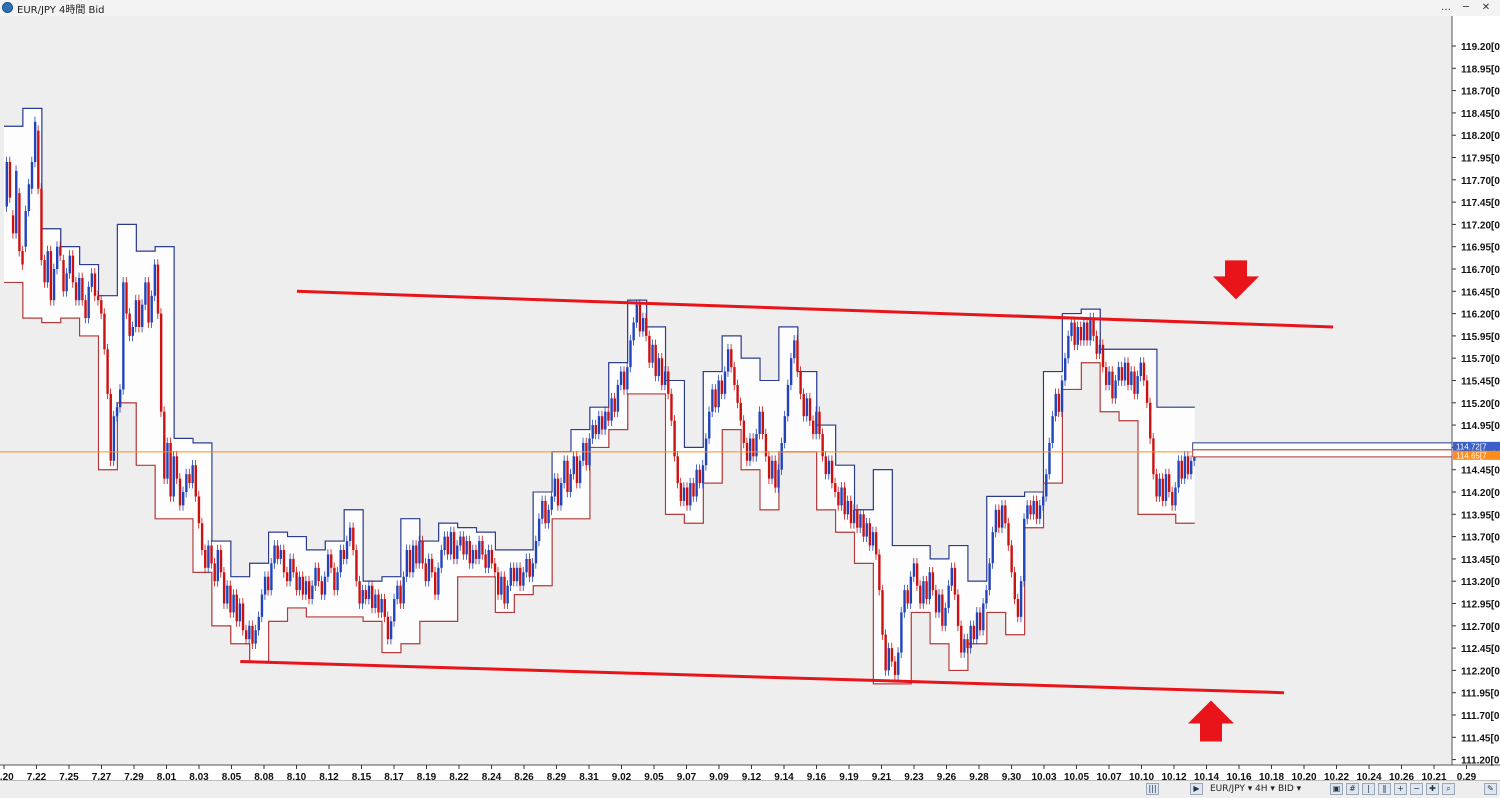 Image resolution: width=1500 pixels, height=798 pixels. What do you see at coordinates (1448, 789) in the screenshot?
I see `magnifier-icon: ⌕` at bounding box center [1448, 789].